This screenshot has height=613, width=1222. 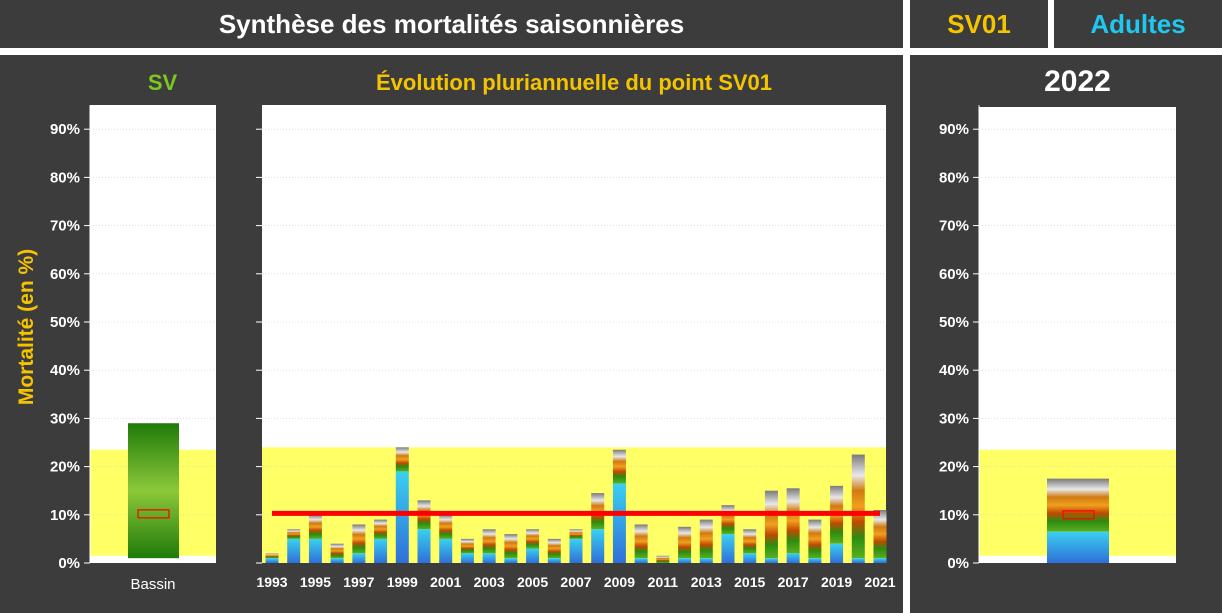 I want to click on history-bar-blue-2004, so click(x=511, y=560).